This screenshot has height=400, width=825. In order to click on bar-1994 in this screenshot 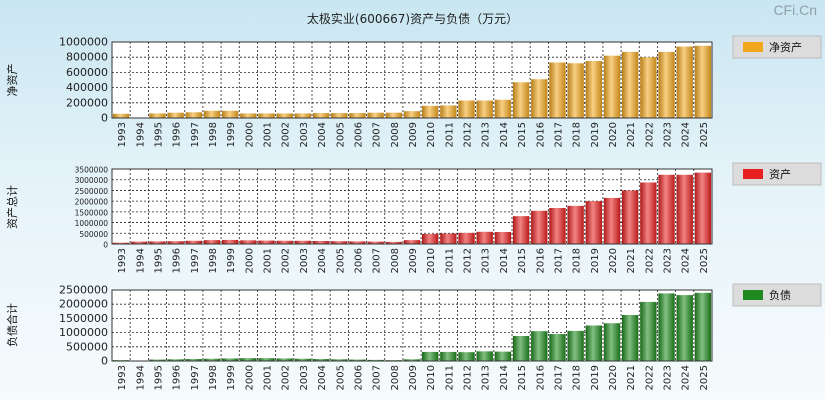, I will do `click(139, 242)`.